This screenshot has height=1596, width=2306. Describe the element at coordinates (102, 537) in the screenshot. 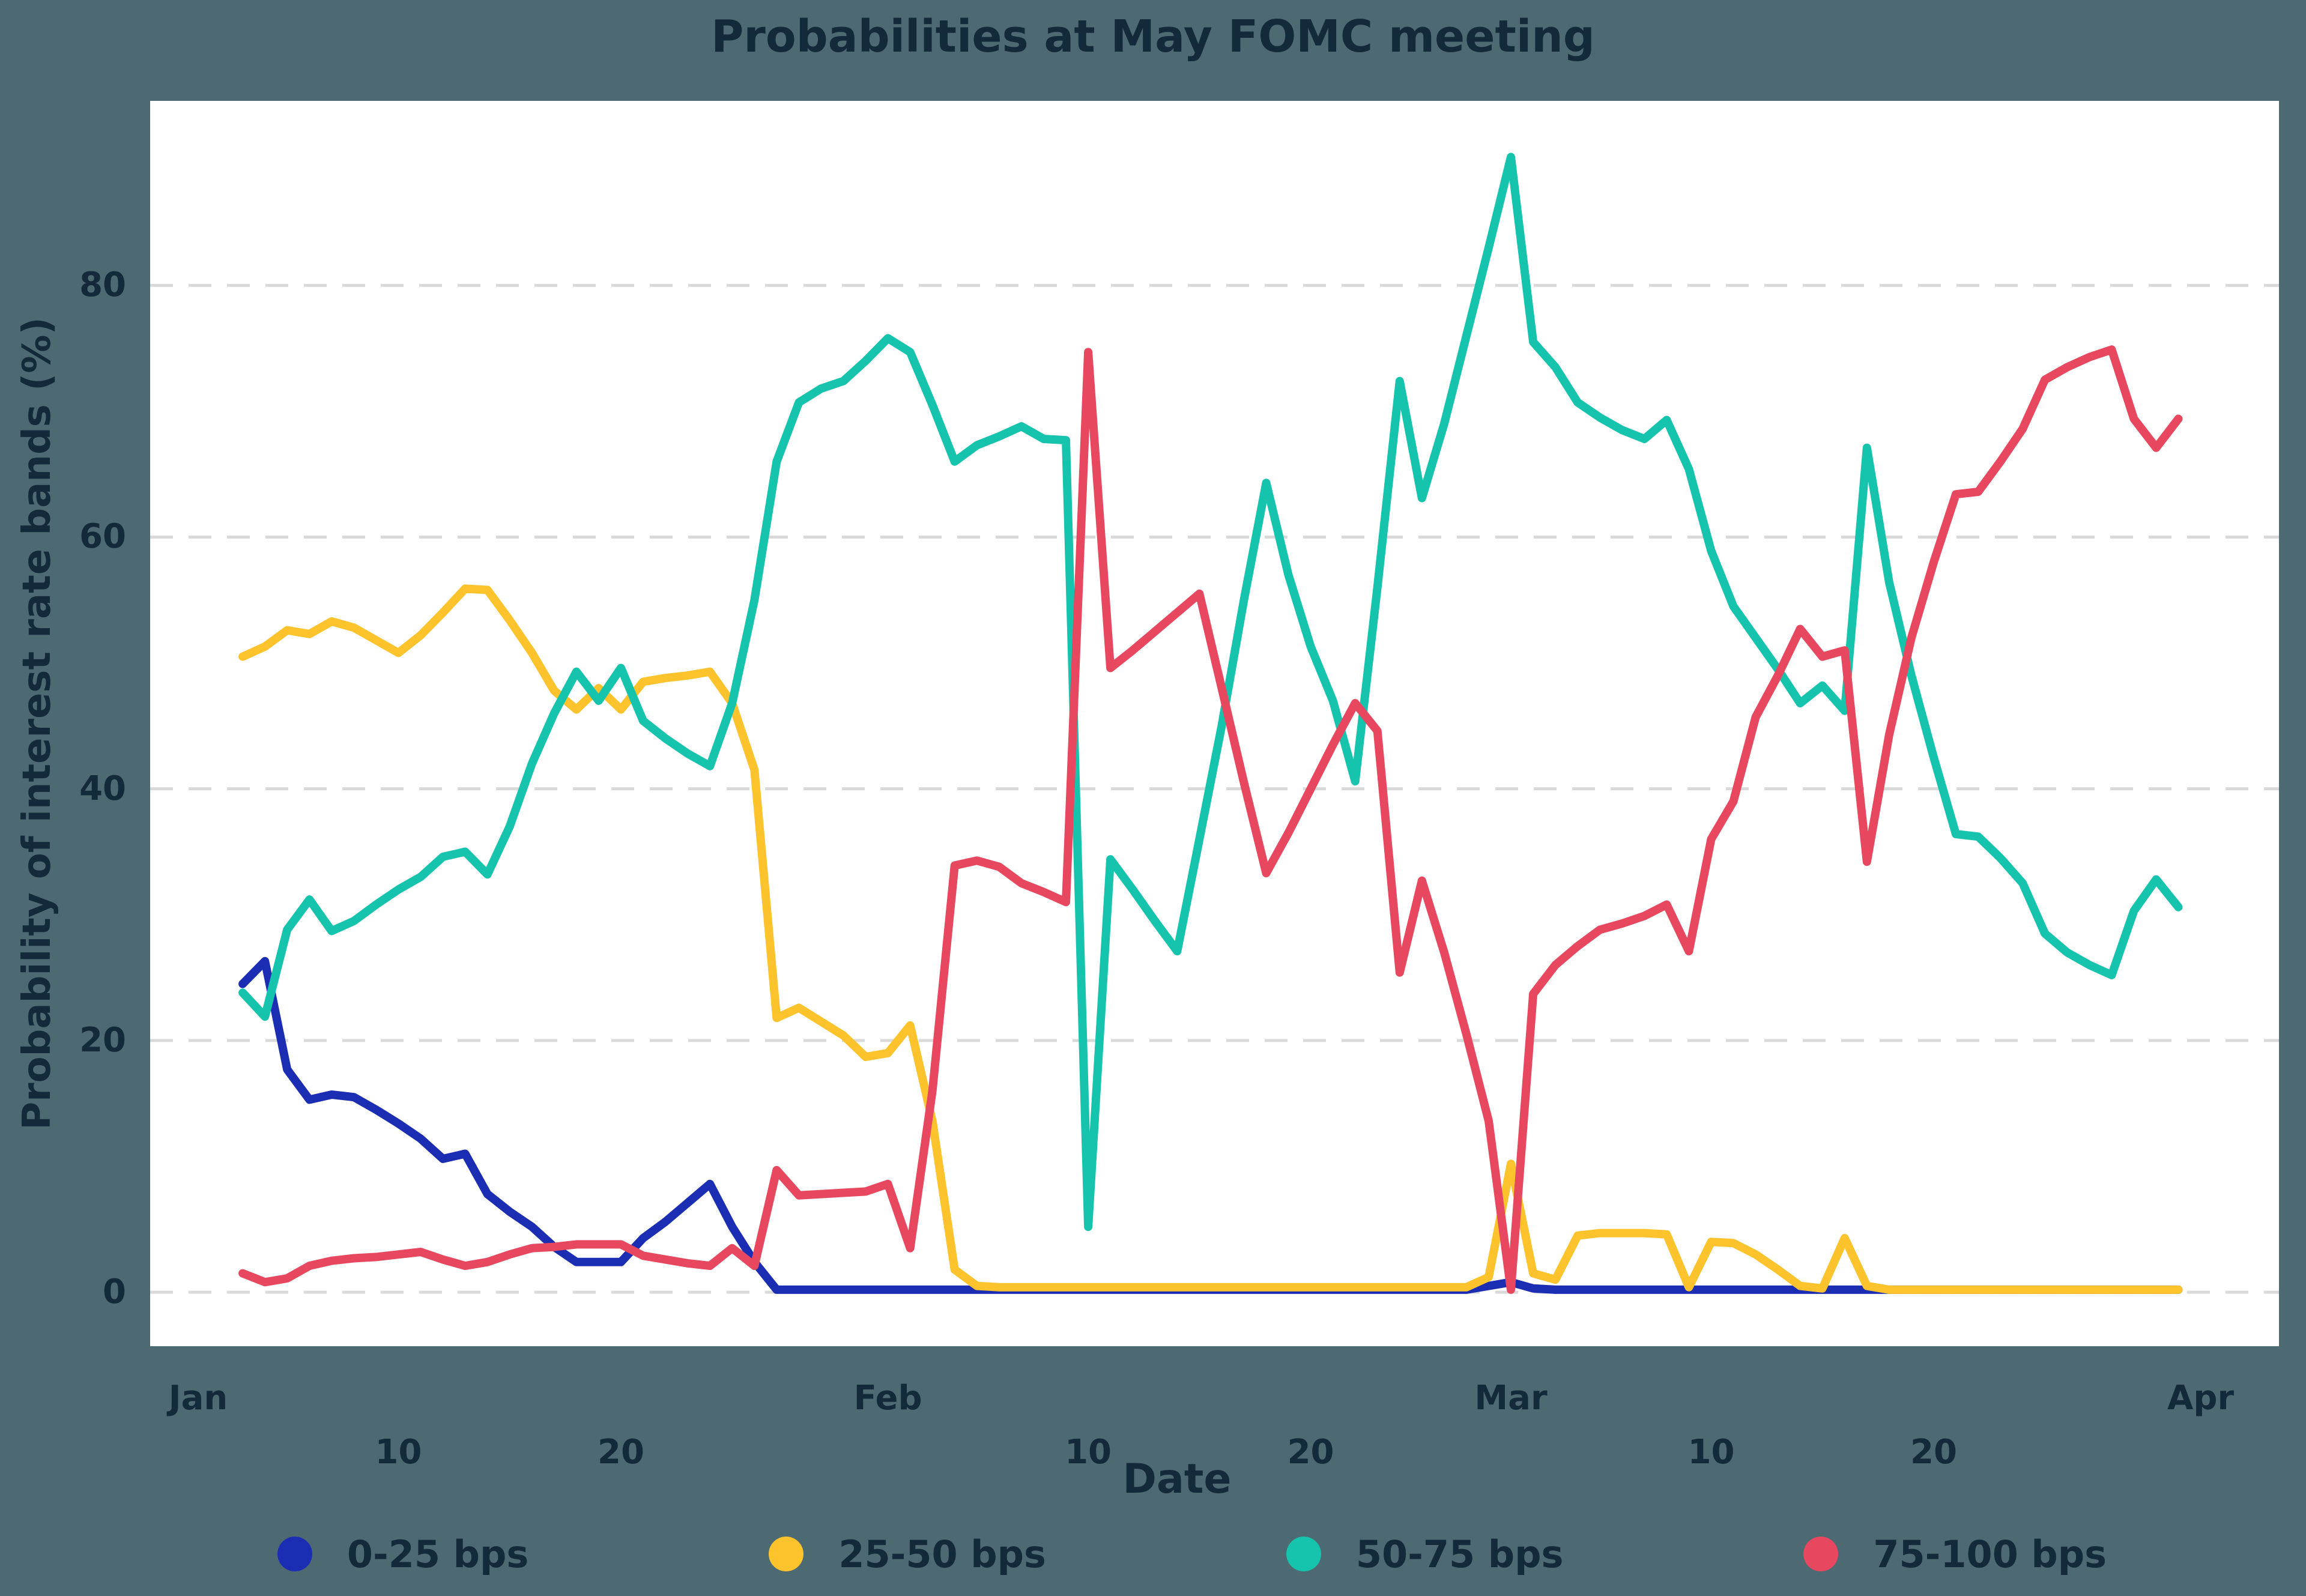

I see `y-tick-60: 60` at that location.